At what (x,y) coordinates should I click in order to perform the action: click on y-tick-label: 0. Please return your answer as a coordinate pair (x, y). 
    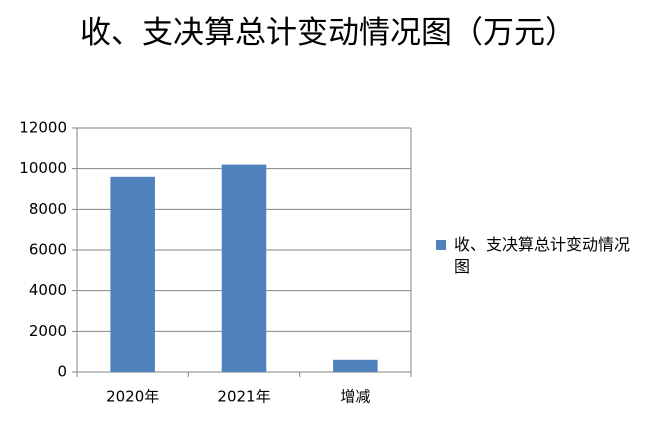
    Looking at the image, I should click on (62, 372).